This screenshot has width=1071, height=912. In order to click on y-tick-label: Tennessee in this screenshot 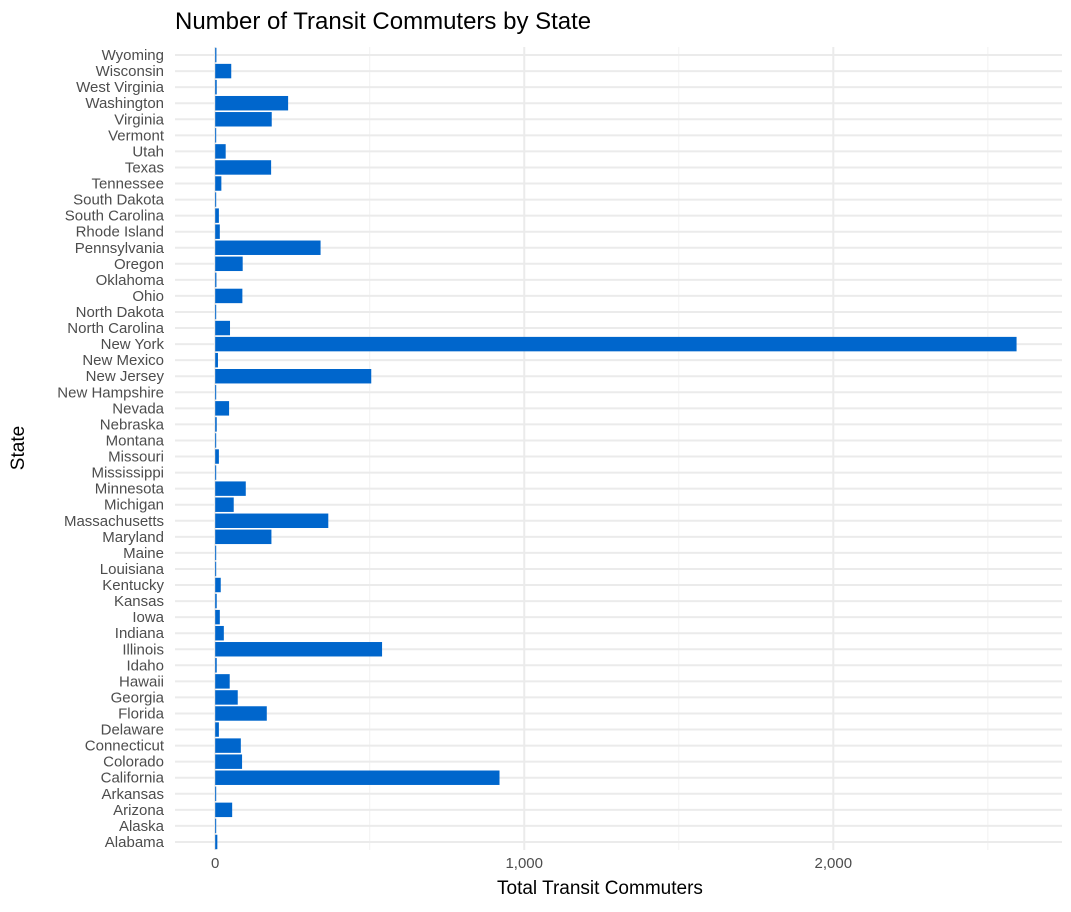, I will do `click(127, 184)`.